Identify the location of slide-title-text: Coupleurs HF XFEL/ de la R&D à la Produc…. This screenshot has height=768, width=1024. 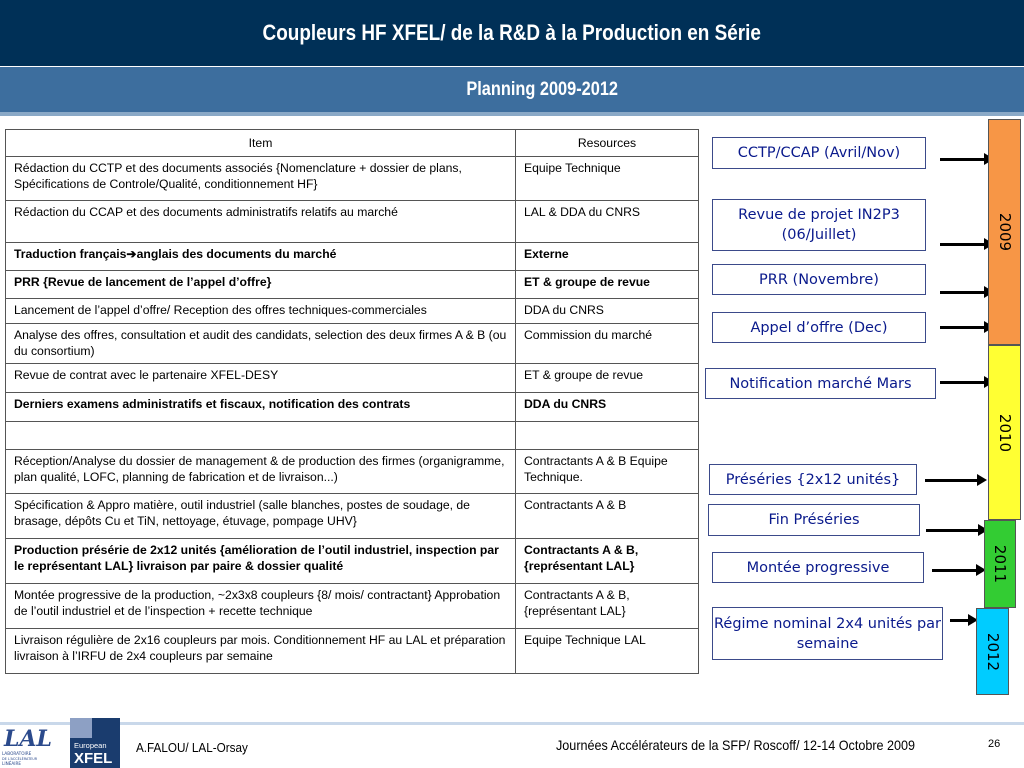
(512, 32).